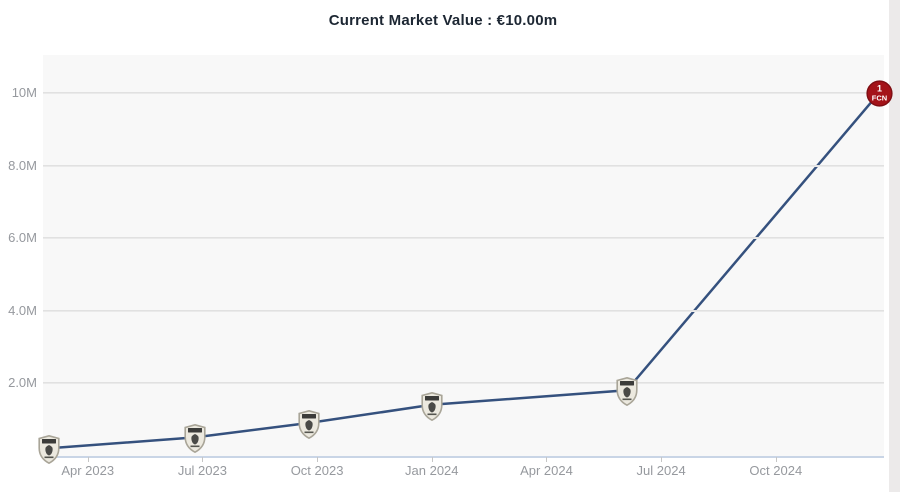 Image resolution: width=900 pixels, height=492 pixels. What do you see at coordinates (463, 457) in the screenshot?
I see `x-axis-line` at bounding box center [463, 457].